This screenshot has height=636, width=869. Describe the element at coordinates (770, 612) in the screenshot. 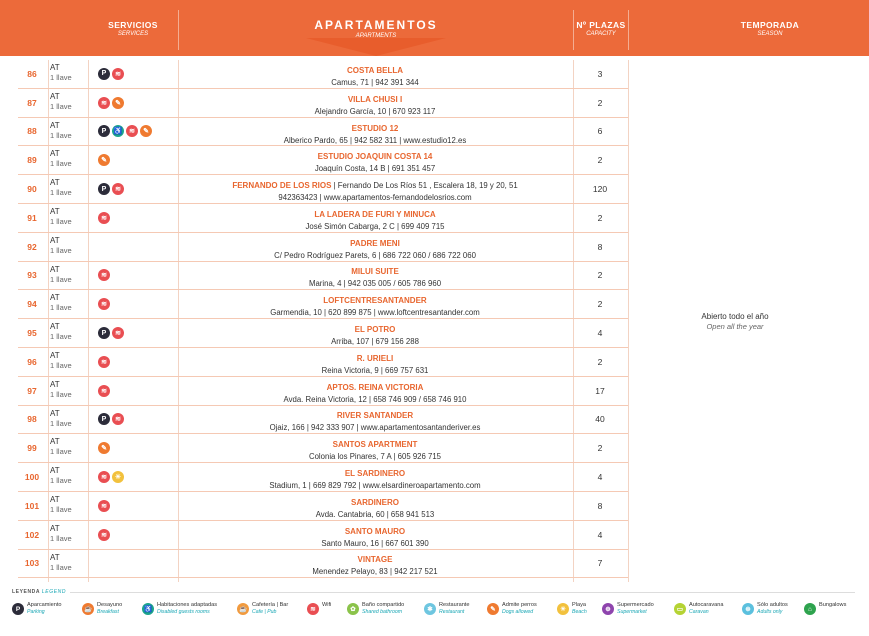

I see `legend-sublabel: Adults only` at that location.